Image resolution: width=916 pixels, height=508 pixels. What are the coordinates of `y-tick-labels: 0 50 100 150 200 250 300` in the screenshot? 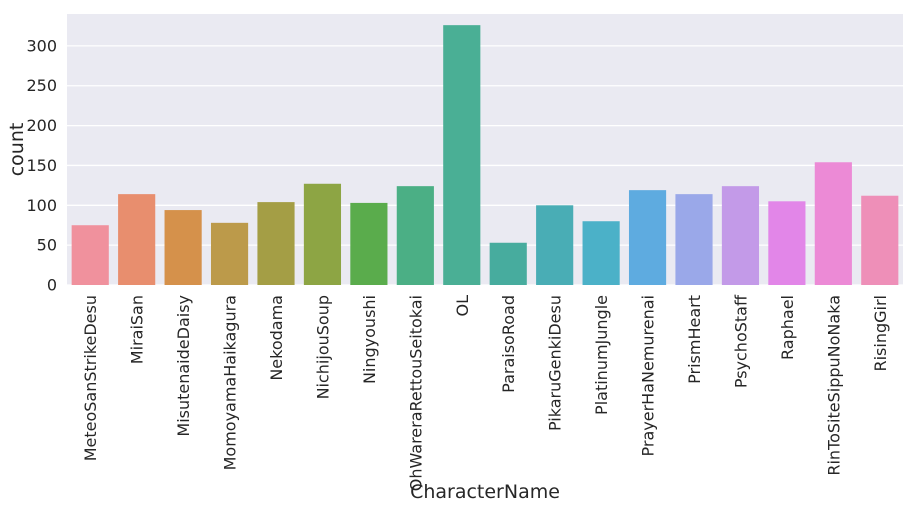 It's located at (41, 165).